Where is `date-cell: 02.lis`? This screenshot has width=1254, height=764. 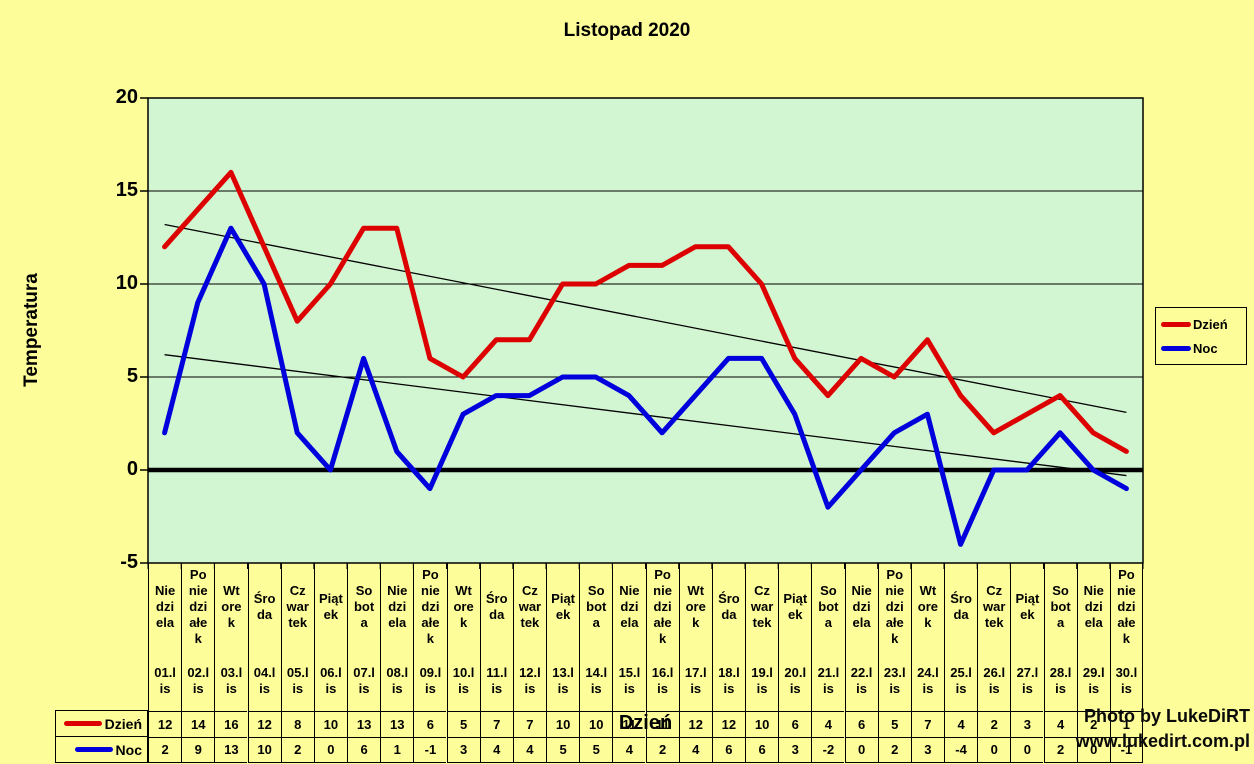 date-cell: 02.lis is located at coordinates (198, 680).